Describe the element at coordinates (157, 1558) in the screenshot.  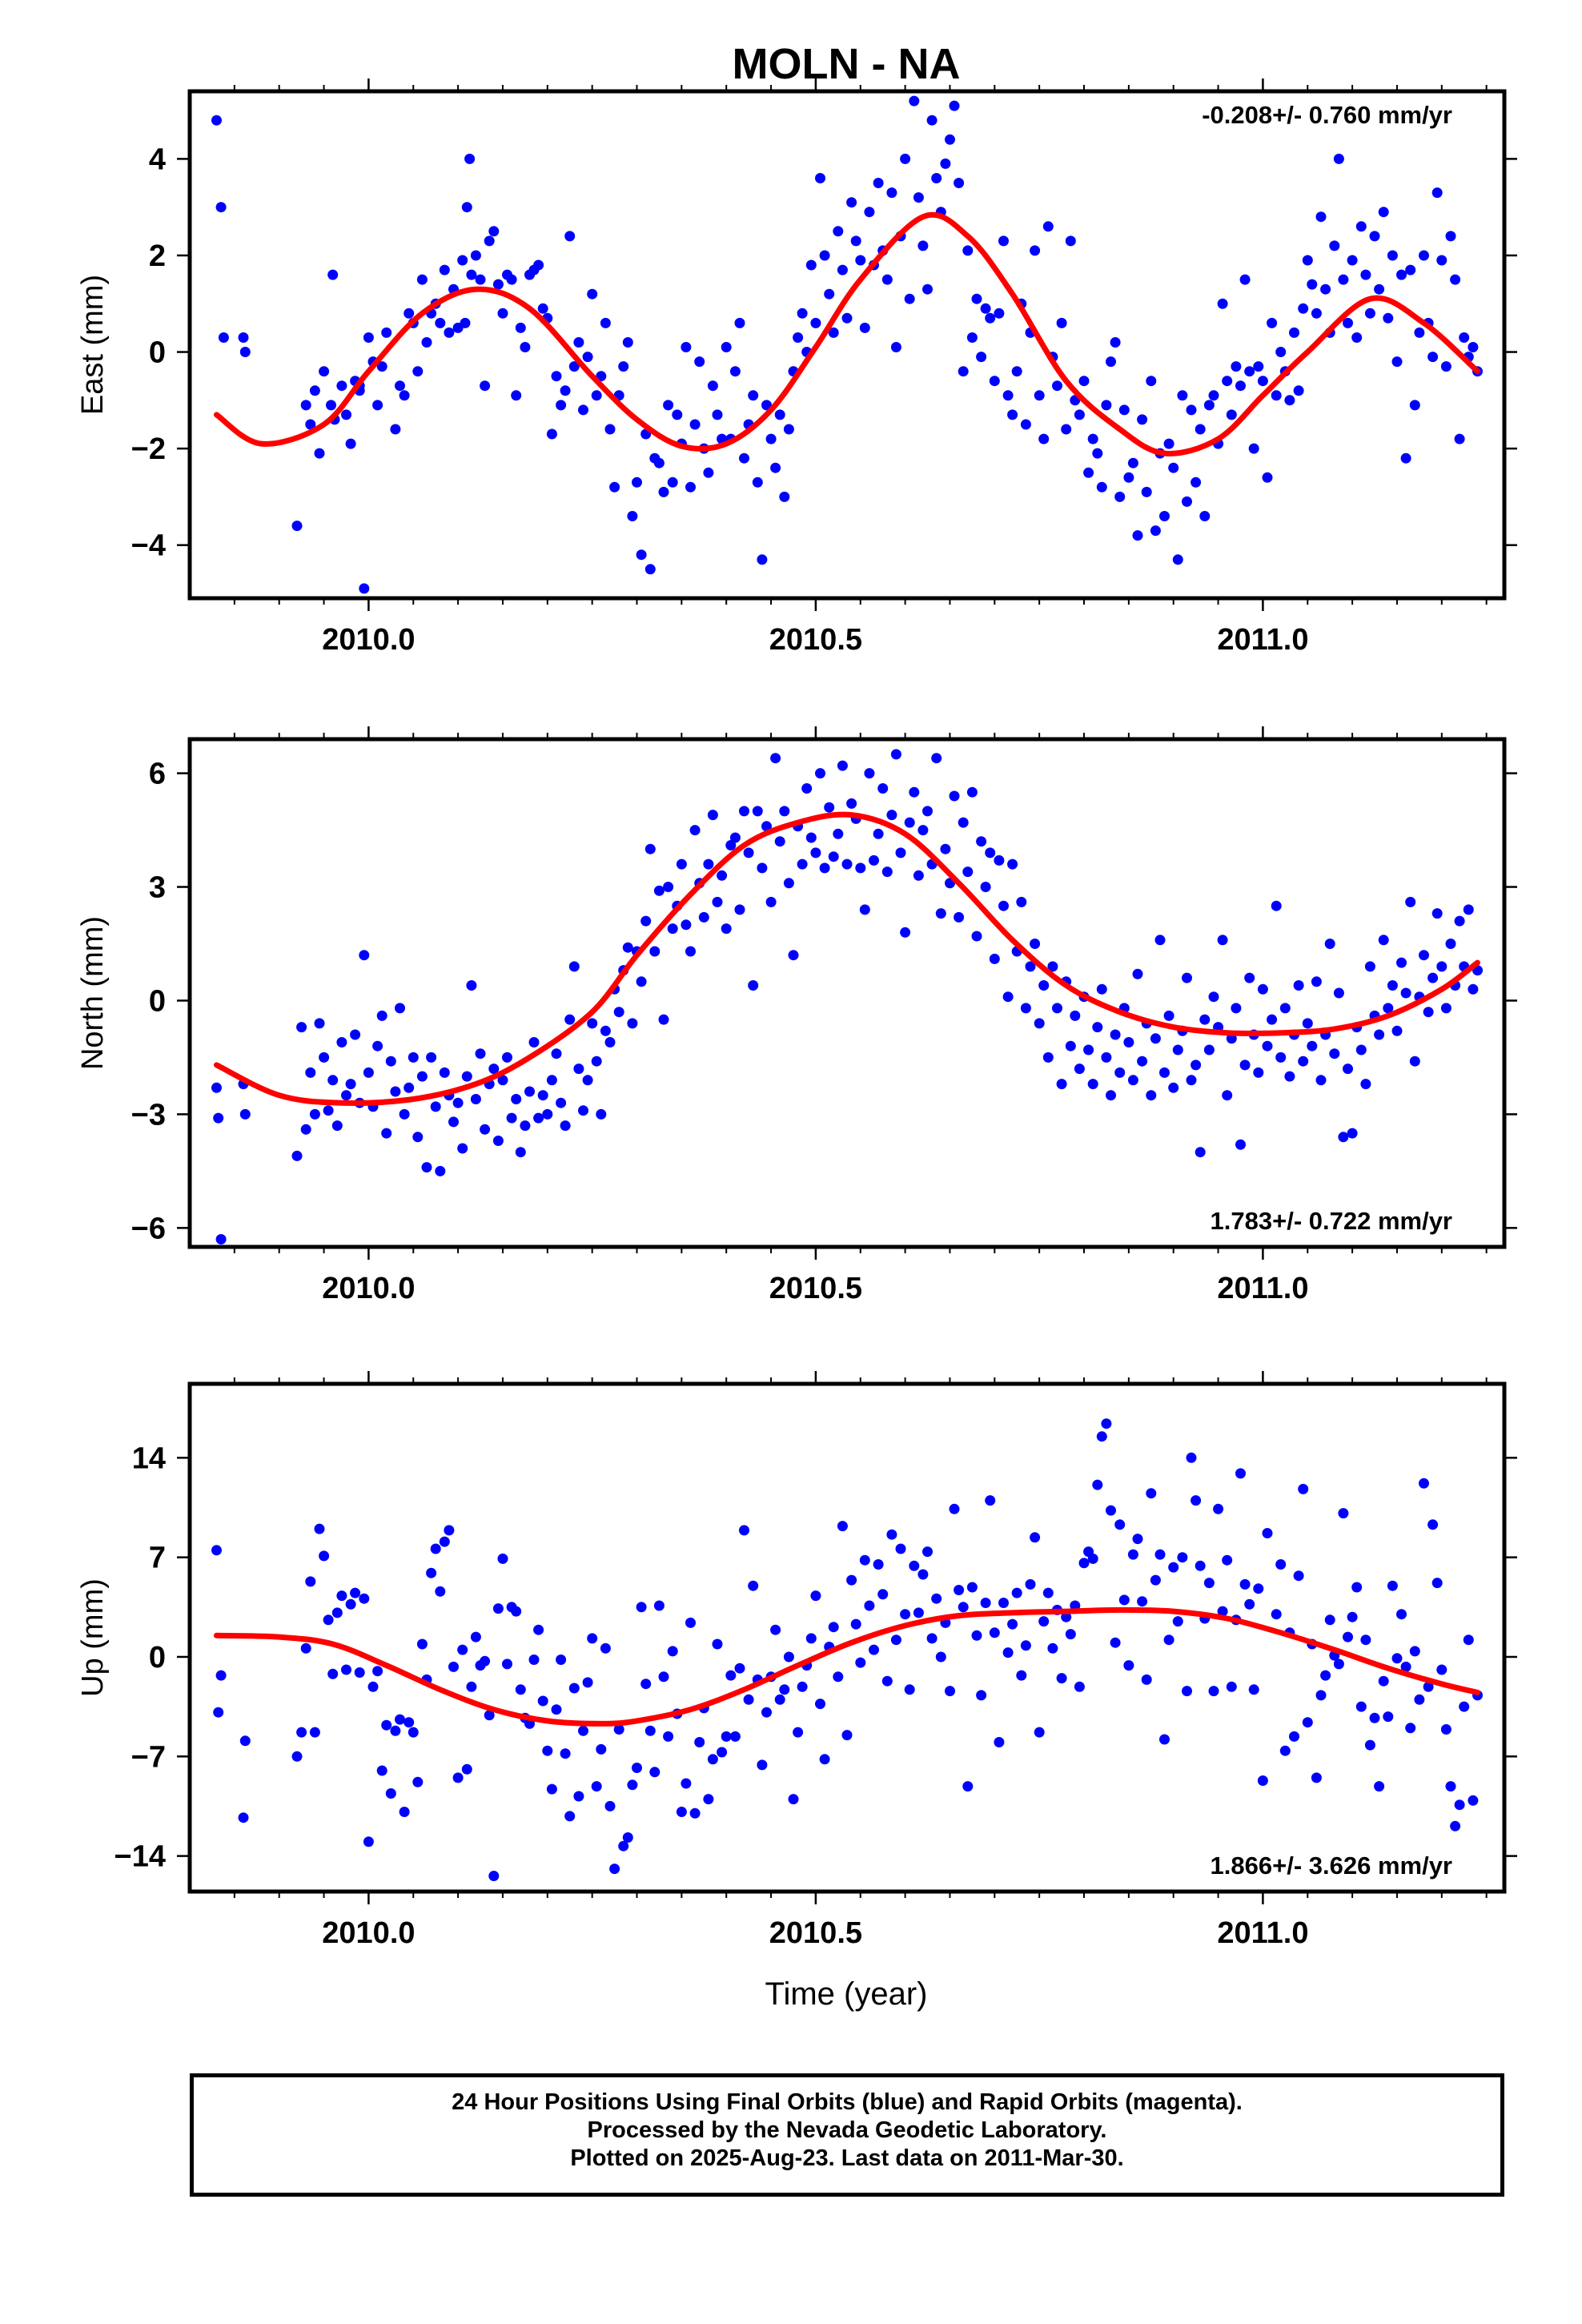
I see `y-tick-label: 7` at that location.